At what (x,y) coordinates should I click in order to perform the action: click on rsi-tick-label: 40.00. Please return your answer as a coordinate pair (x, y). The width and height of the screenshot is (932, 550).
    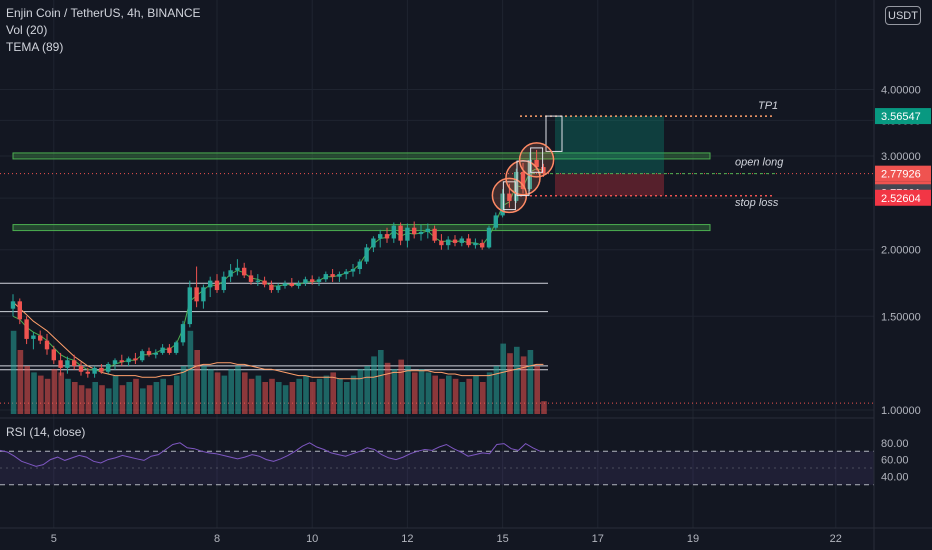
    Looking at the image, I should click on (895, 477).